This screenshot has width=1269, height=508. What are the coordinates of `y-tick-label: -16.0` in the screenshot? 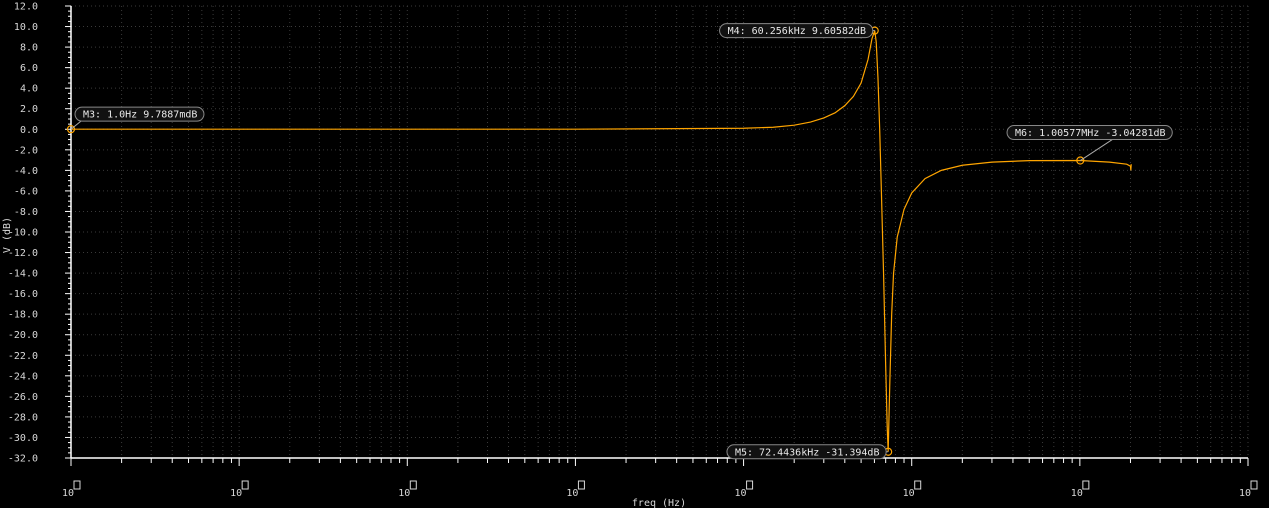 It's located at (23, 294).